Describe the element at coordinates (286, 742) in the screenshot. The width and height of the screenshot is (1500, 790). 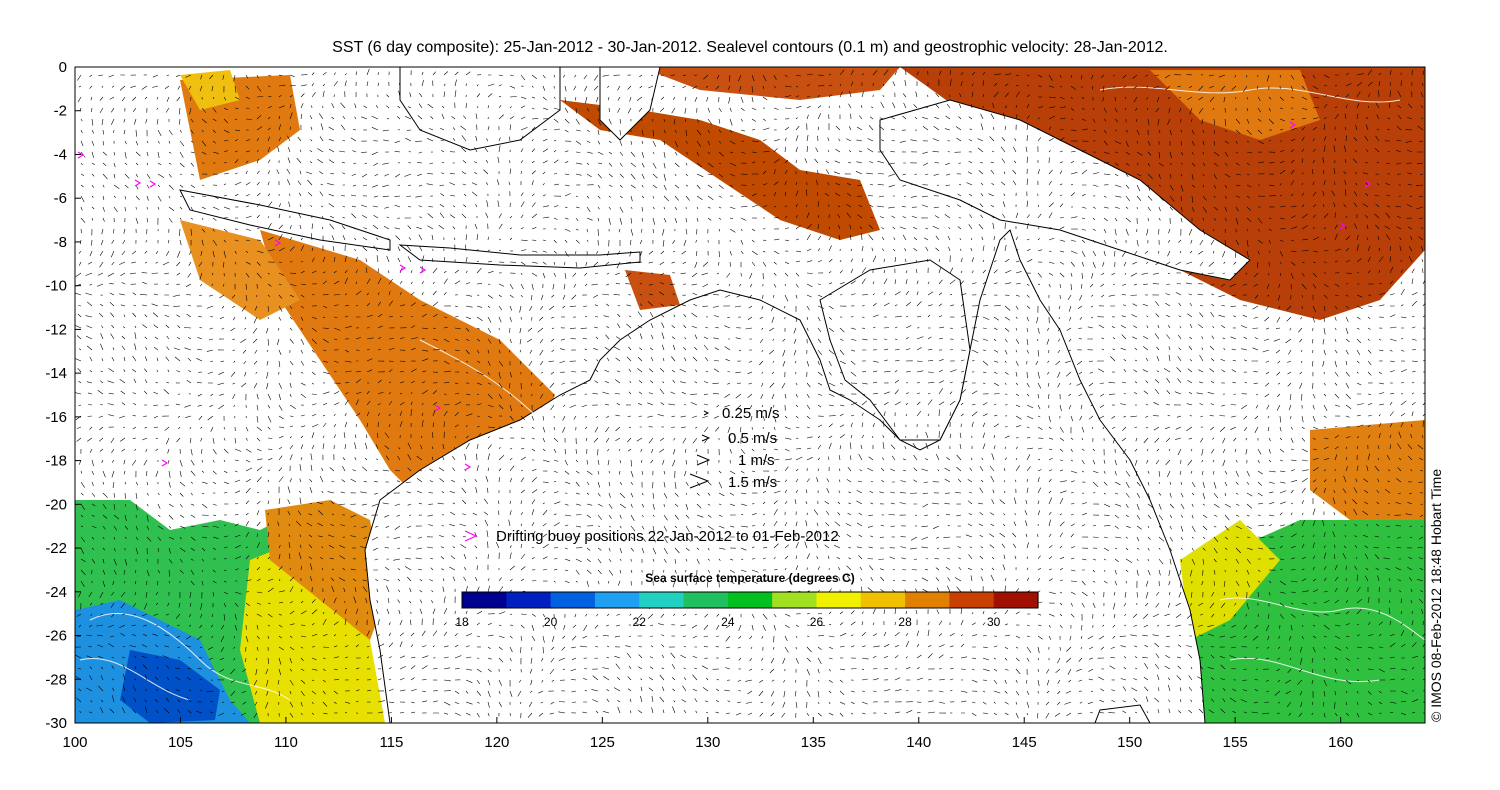
I see `x-tick-label: 110` at that location.